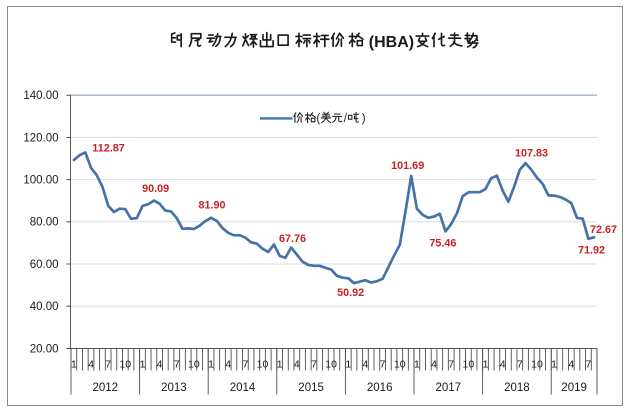  I want to click on svg-text: 40.00, so click(44, 307).